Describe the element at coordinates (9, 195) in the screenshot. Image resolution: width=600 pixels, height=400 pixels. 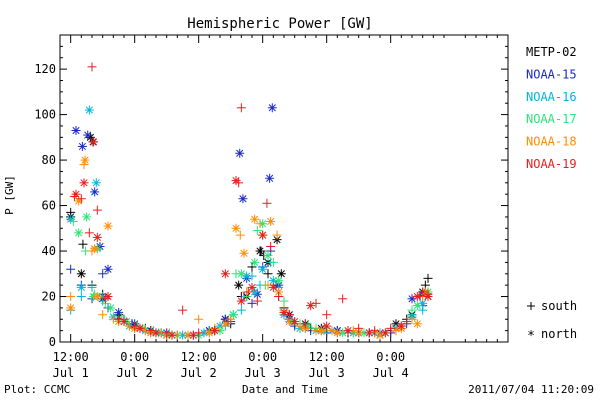
I see `y-axis-label: P [GW]` at that location.